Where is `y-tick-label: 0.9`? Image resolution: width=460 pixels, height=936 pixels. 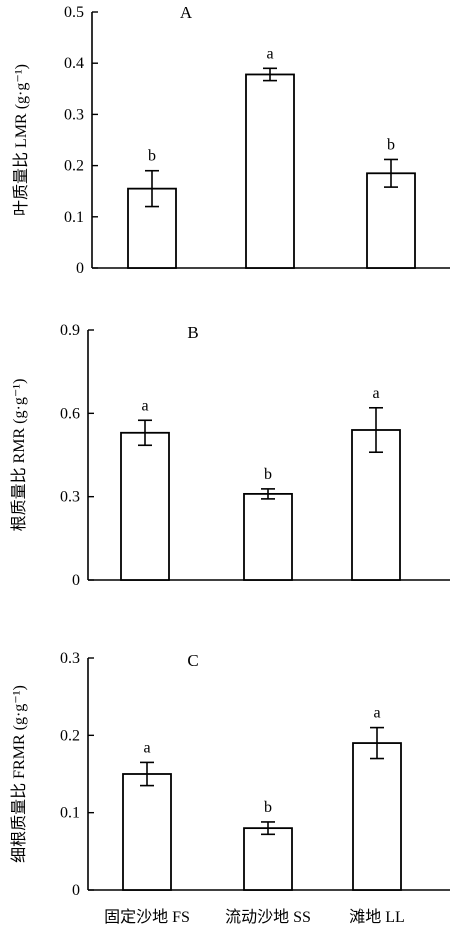
y-tick-label: 0.9 is located at coordinates (70, 330).